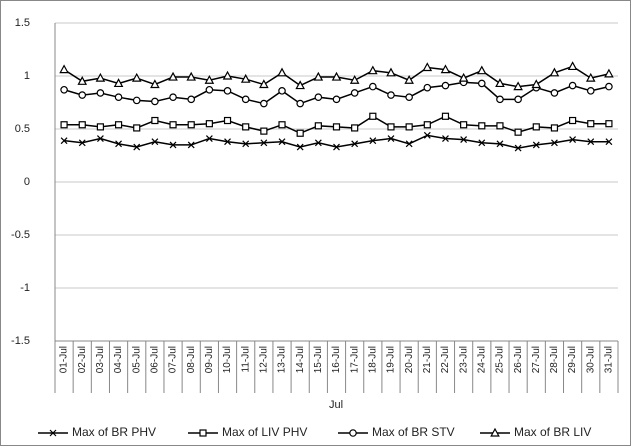  I want to click on x-tick-label: 08-Jul, so click(191, 359).